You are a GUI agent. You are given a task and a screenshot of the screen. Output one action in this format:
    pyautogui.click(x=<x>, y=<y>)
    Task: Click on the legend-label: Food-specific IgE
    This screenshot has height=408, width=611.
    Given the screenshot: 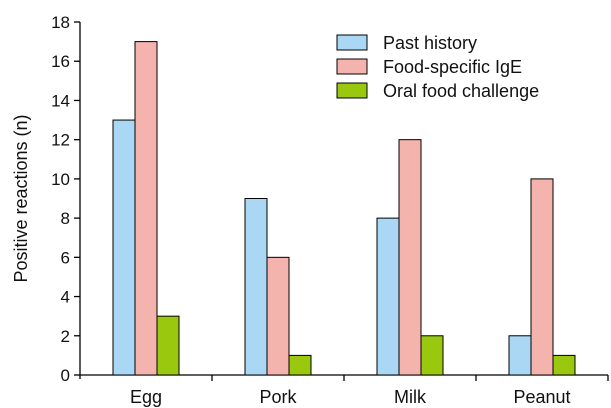 What is the action you would take?
    pyautogui.click(x=452, y=67)
    